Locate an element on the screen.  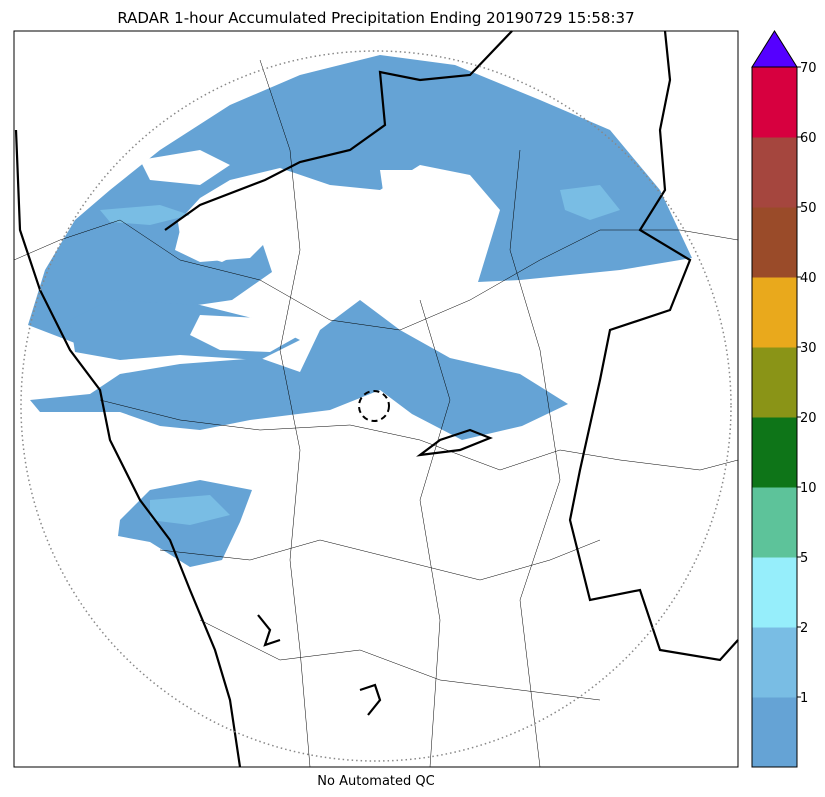
radar-site is located at coordinates (374, 406).